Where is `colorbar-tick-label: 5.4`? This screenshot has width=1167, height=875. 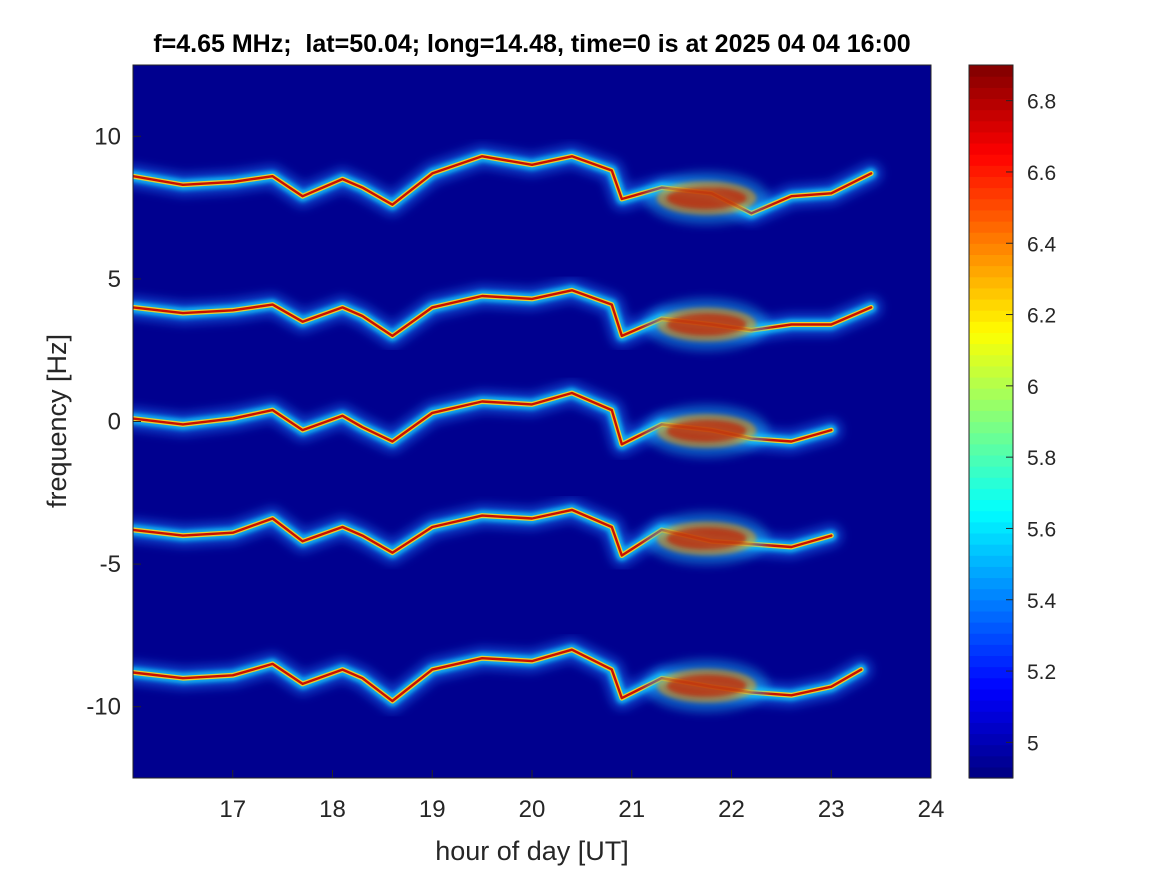
colorbar-tick-label: 5.4 is located at coordinates (1042, 601).